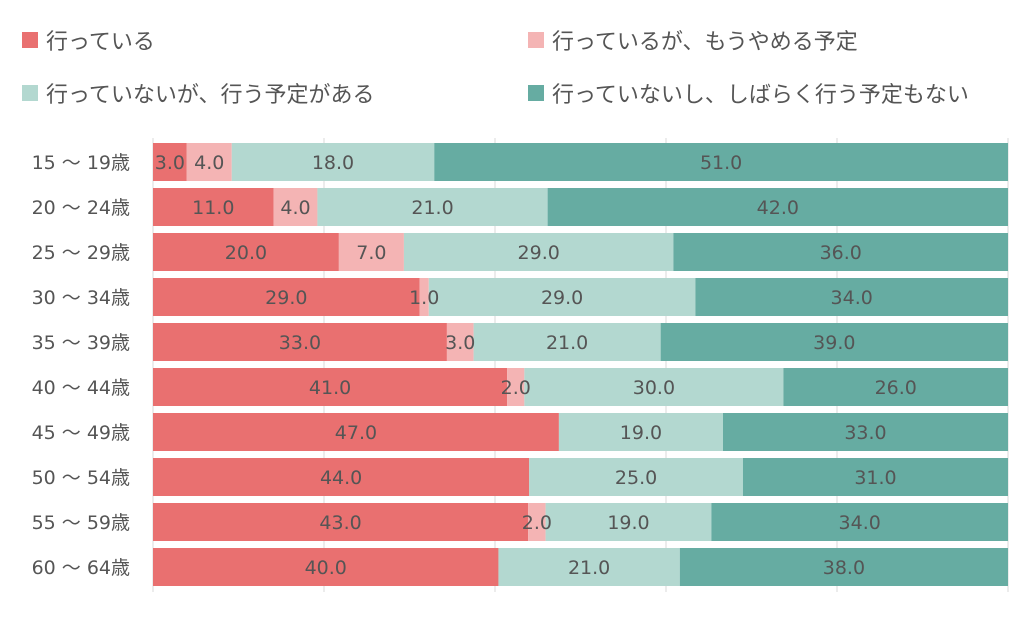  I want to click on data-label-doing: 44.0, so click(341, 478).